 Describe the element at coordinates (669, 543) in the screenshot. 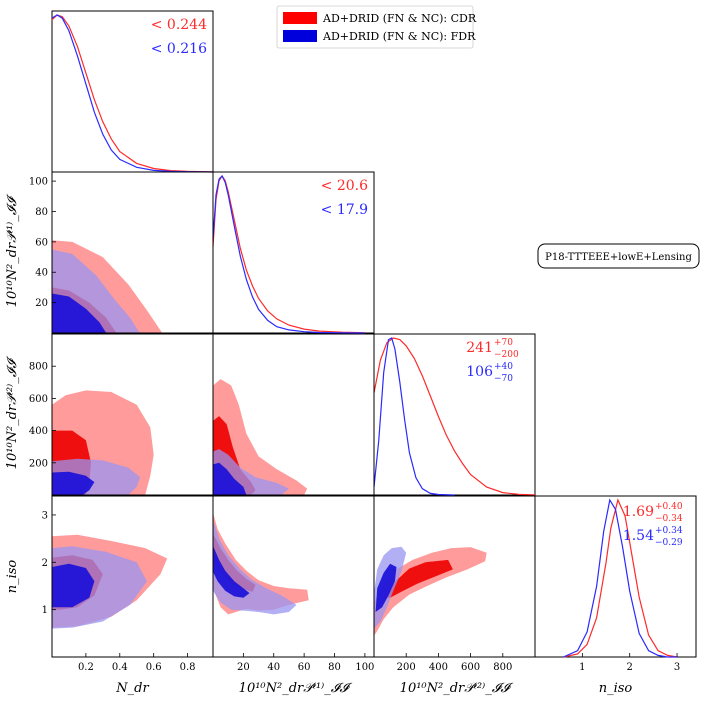

I see `constraint-fdr-minus: −0.29` at that location.